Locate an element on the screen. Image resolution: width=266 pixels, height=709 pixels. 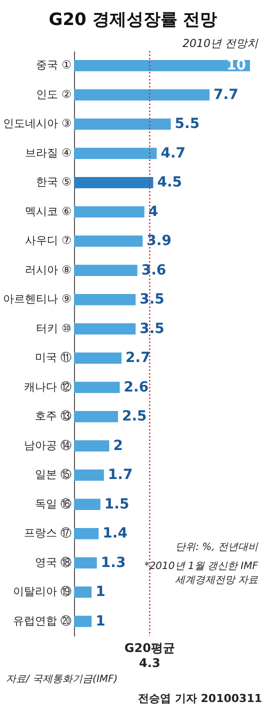
data-label: 1.5 is located at coordinates (117, 504).